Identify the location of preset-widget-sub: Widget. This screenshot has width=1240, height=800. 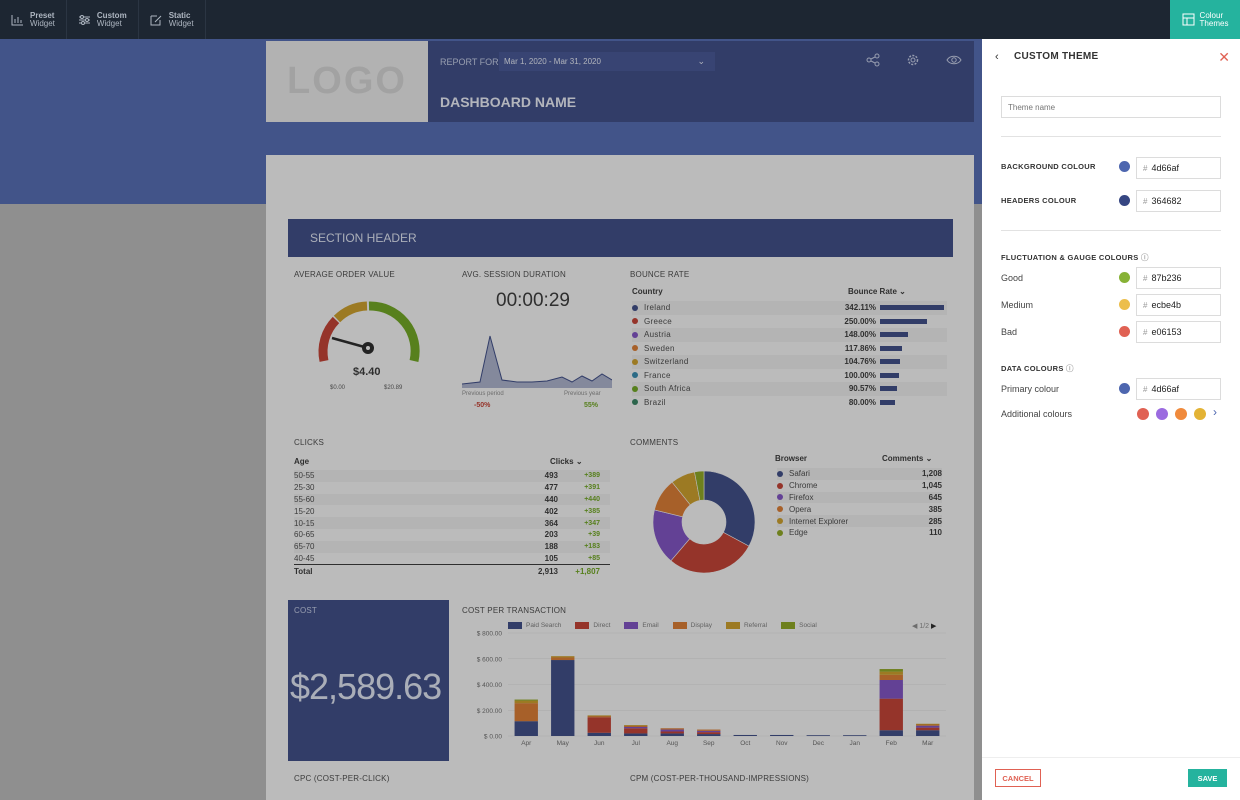
(42, 23).